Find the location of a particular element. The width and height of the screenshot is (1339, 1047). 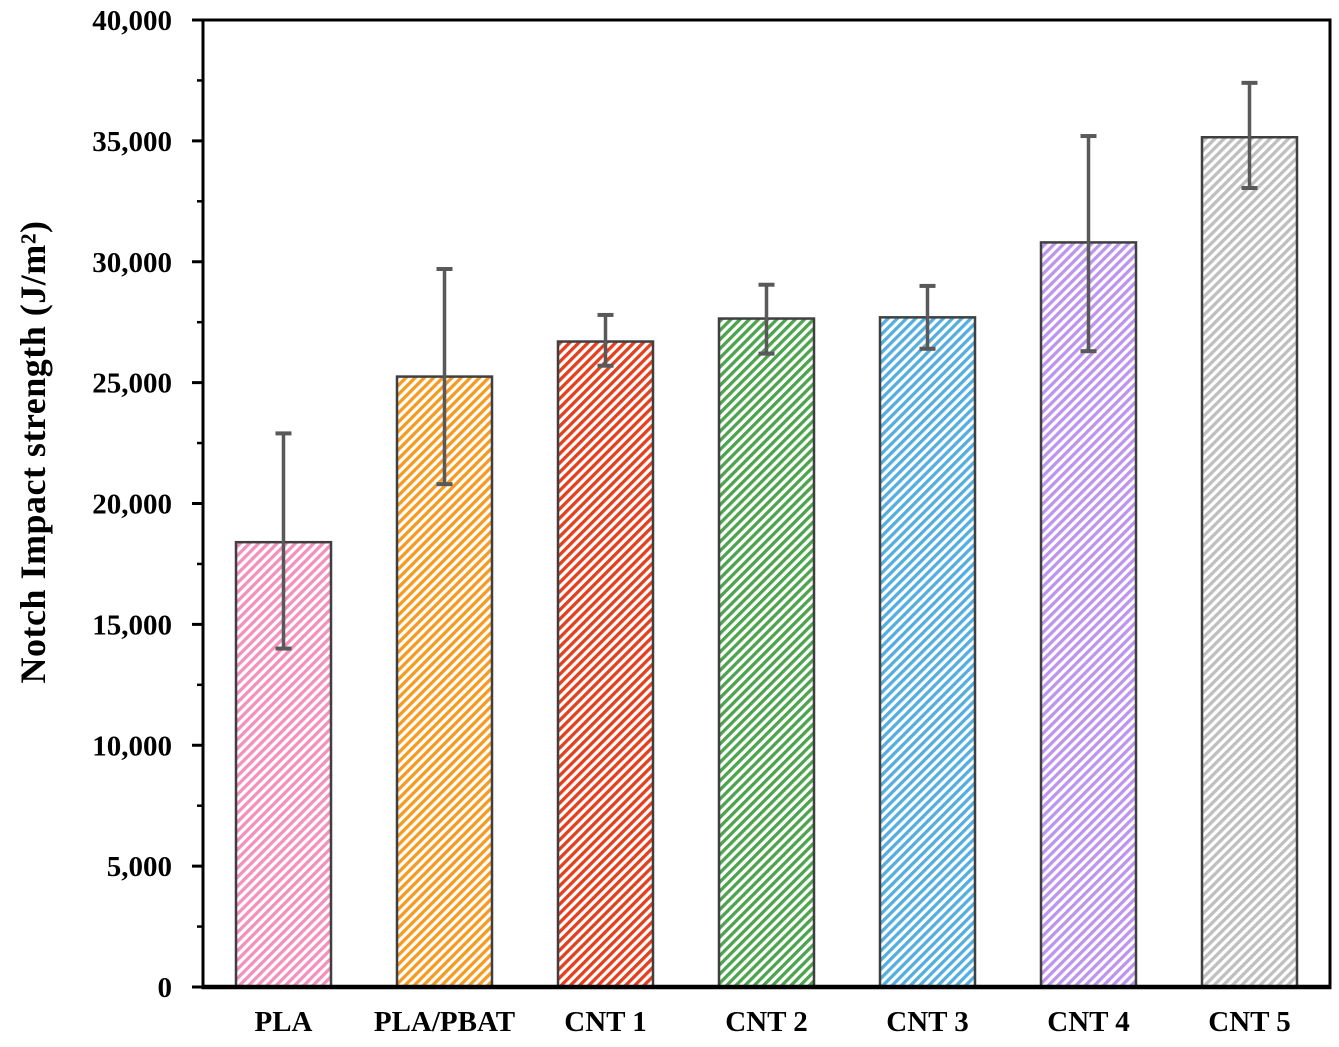

y-tick-label: 0 is located at coordinates (165, 988).